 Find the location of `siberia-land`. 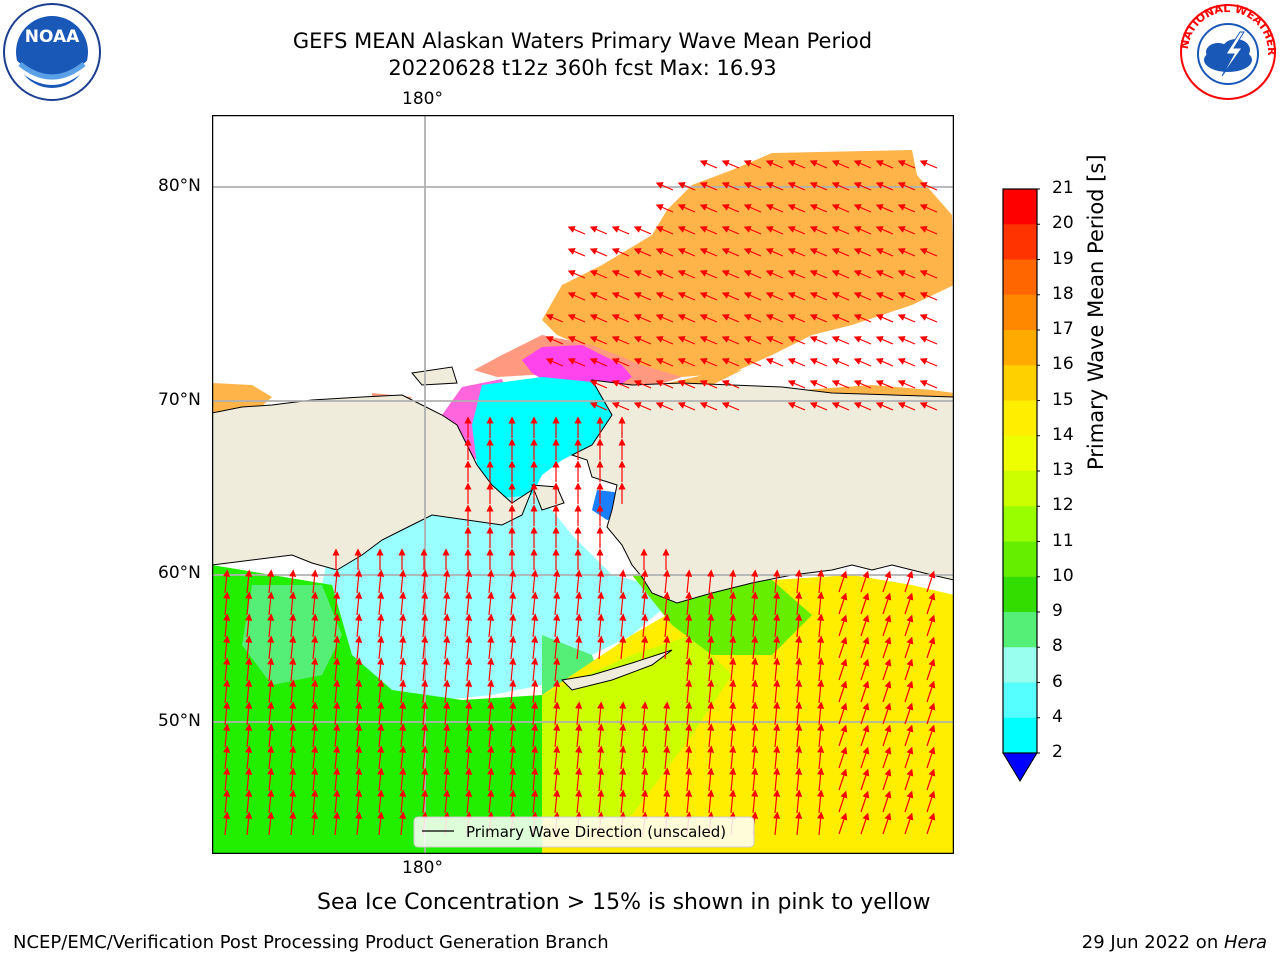

siberia-land is located at coordinates (373, 482).